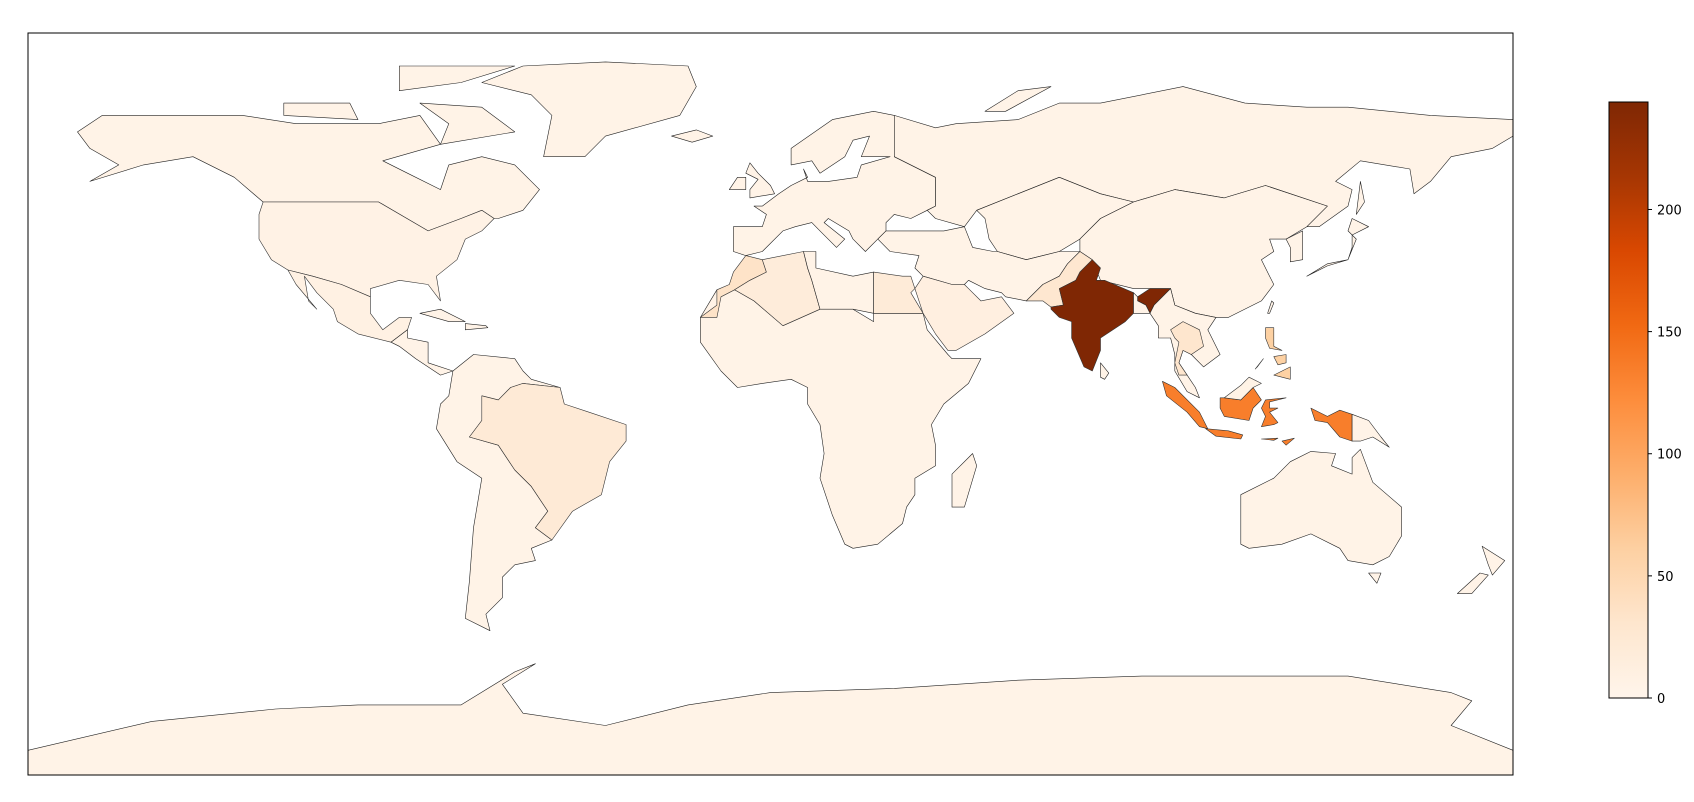 Image resolution: width=1694 pixels, height=802 pixels. What do you see at coordinates (1669, 210) in the screenshot?
I see `colorbar-tick-label: 200` at bounding box center [1669, 210].